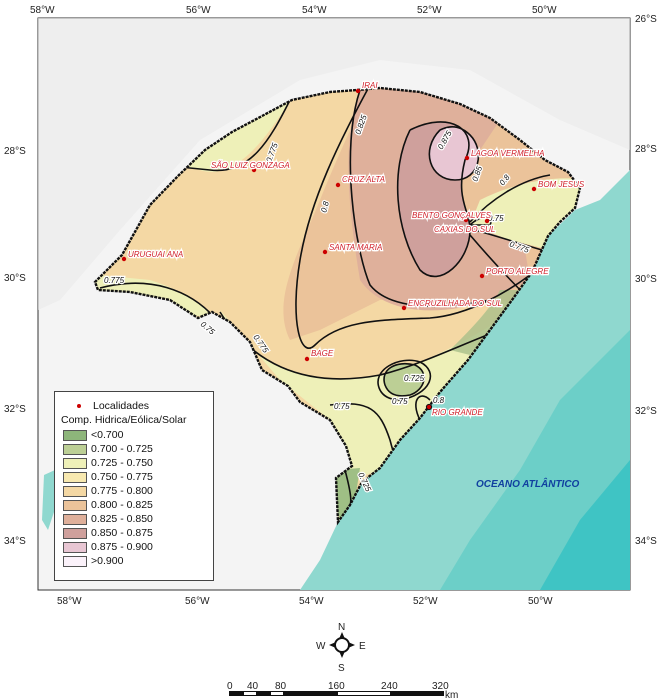  I want to click on legend-item-label: 0.825 - 0.850, so click(122, 519).